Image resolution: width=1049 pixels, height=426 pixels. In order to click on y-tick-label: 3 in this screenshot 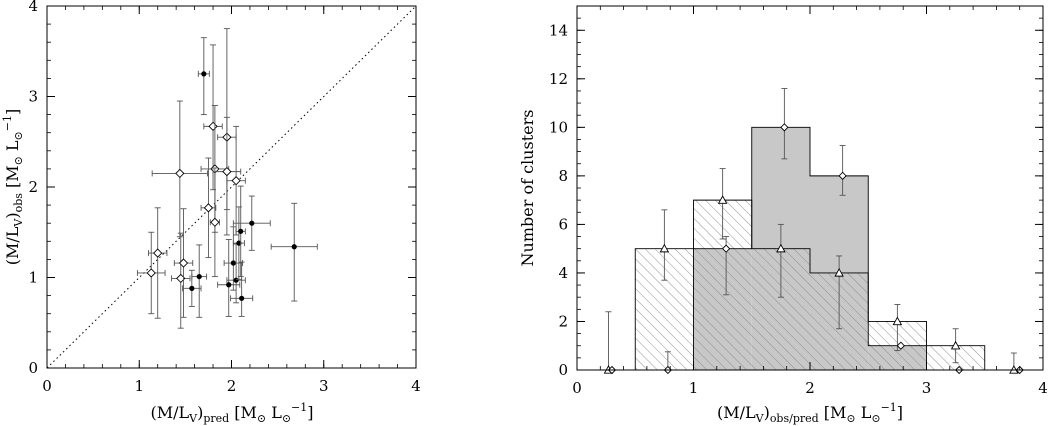, I will do `click(33, 97)`.